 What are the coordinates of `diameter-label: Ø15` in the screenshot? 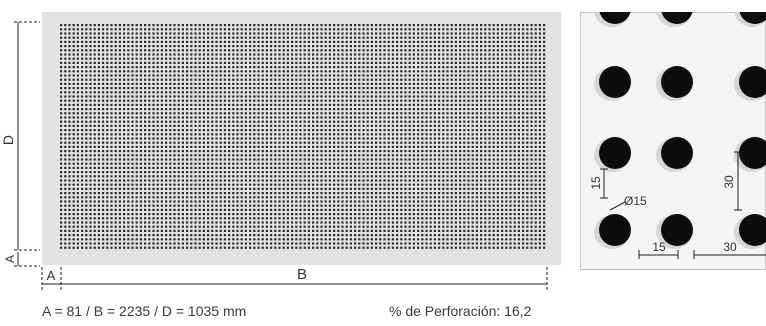 It's located at (635, 201).